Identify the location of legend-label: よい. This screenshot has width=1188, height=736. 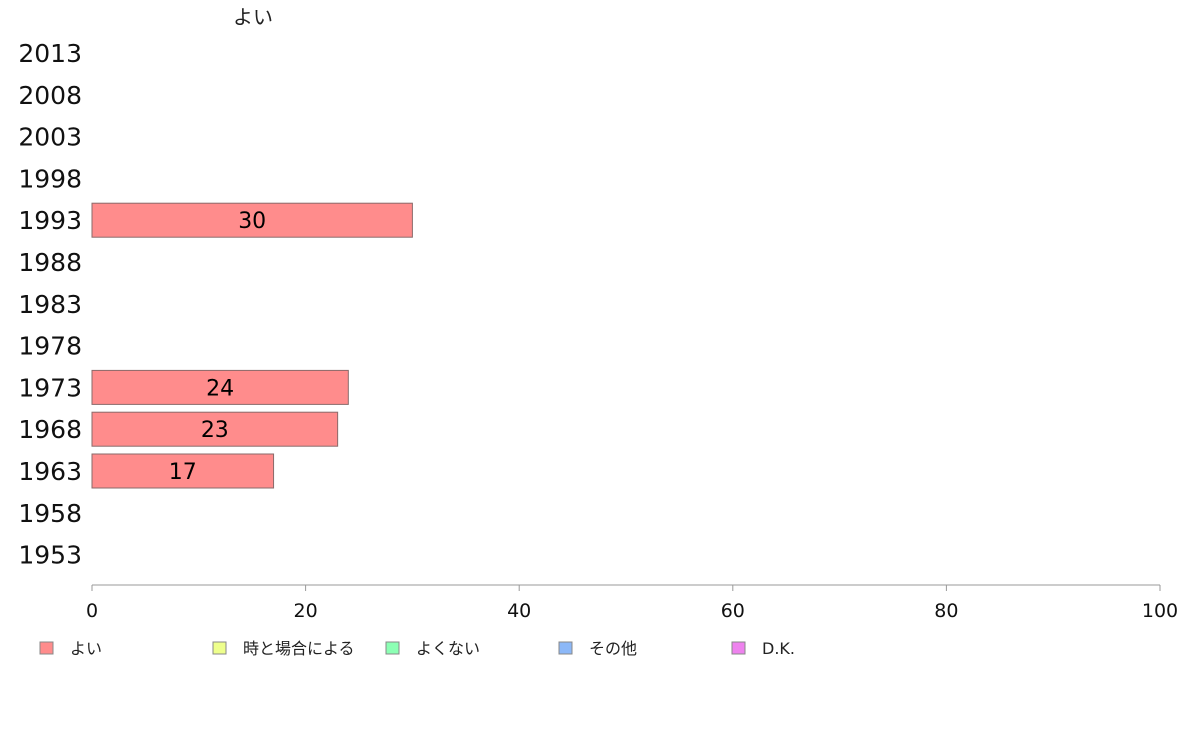
(86, 648).